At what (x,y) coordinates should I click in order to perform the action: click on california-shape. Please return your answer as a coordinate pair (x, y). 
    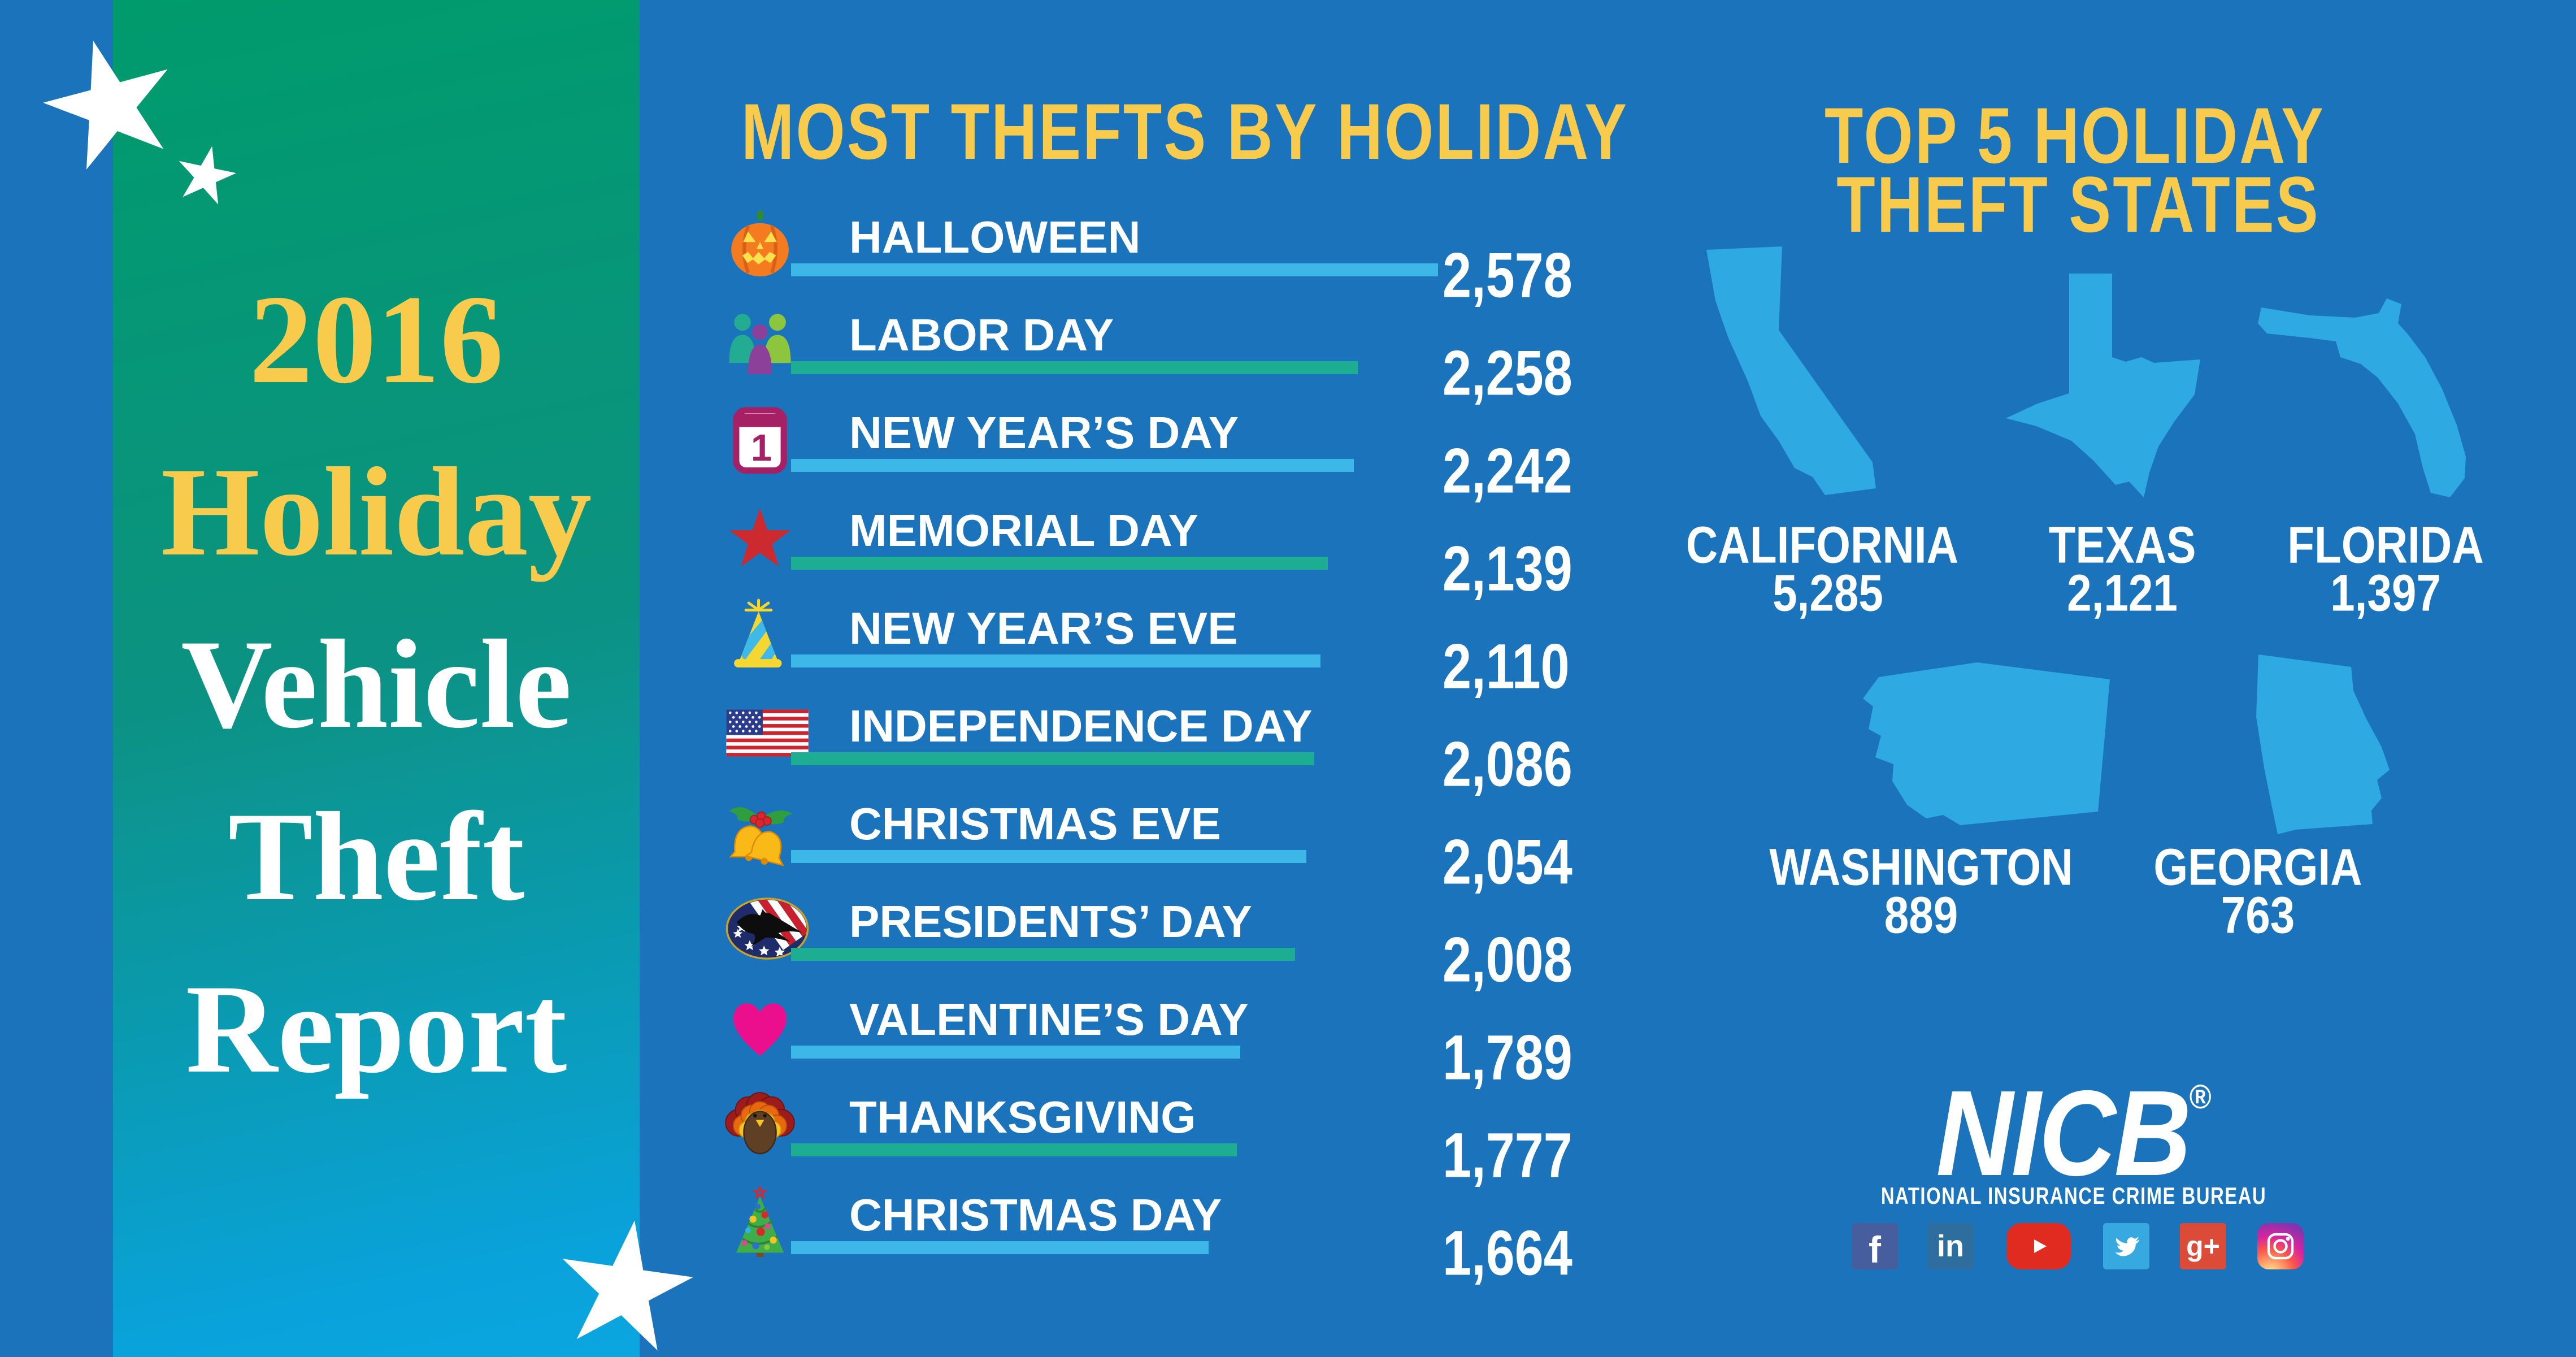
    Looking at the image, I should click on (1788, 370).